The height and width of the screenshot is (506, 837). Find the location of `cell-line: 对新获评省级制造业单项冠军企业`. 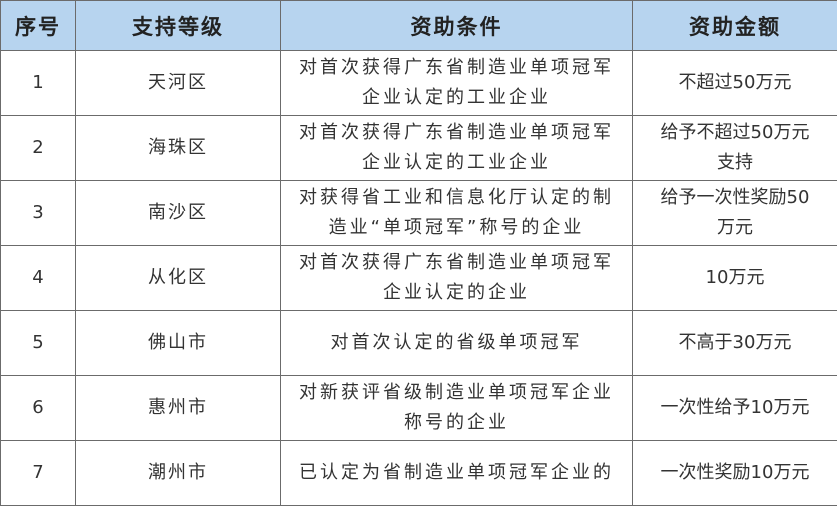

cell-line: 对新获评省级制造业单项冠军企业 is located at coordinates (456, 392).